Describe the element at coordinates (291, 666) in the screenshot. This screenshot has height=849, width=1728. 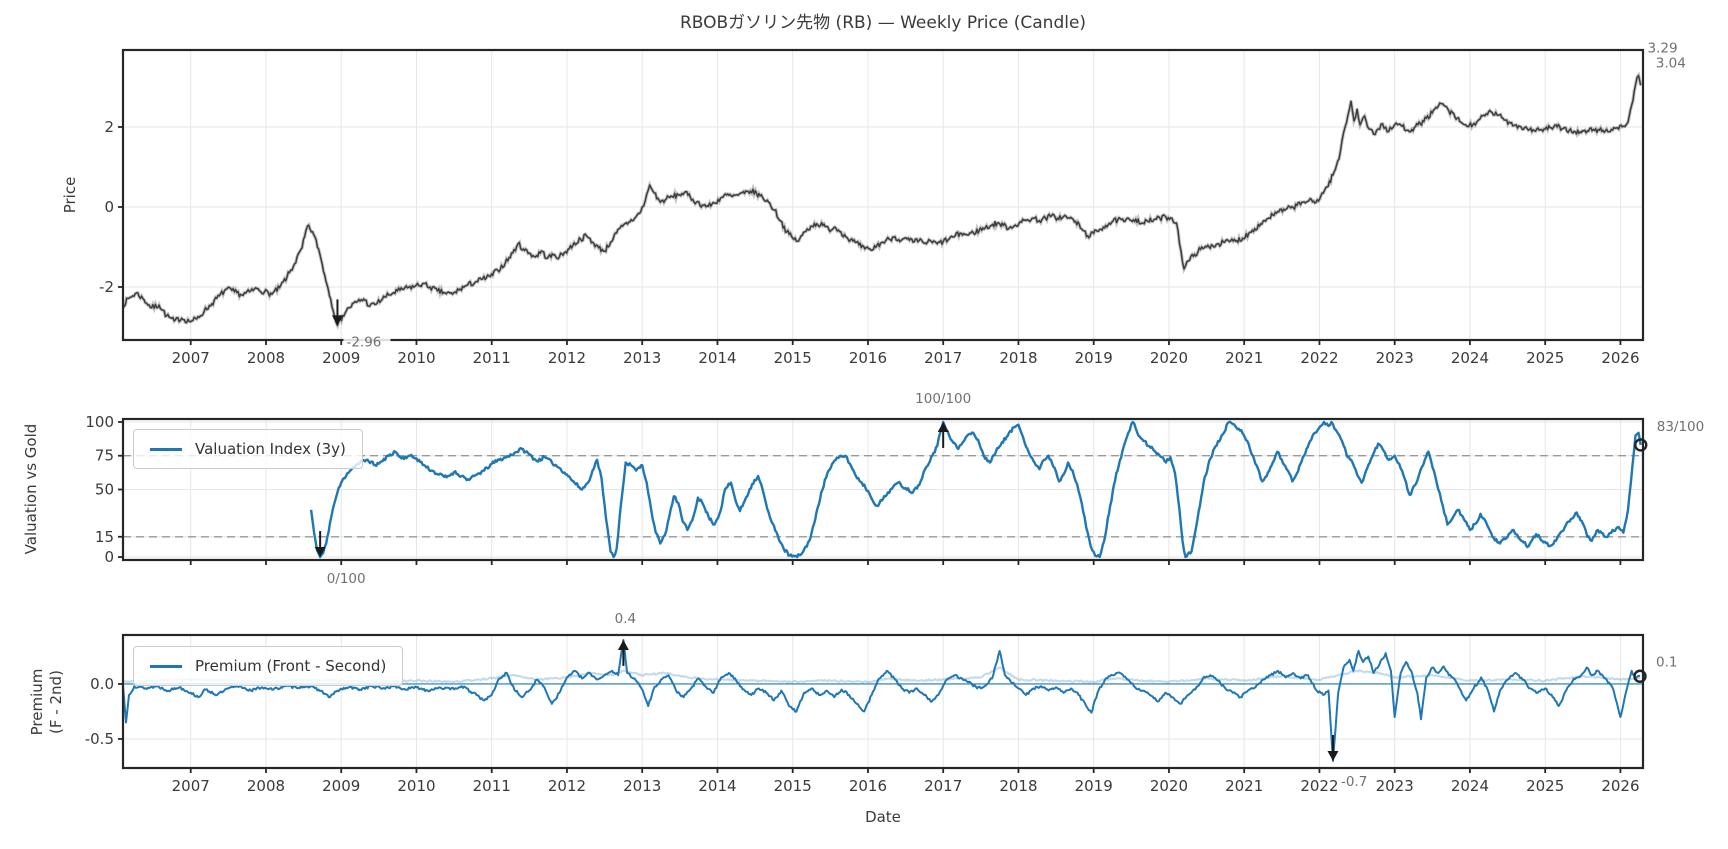
I see `legend-premium-label: Premium (Front - Second)` at that location.